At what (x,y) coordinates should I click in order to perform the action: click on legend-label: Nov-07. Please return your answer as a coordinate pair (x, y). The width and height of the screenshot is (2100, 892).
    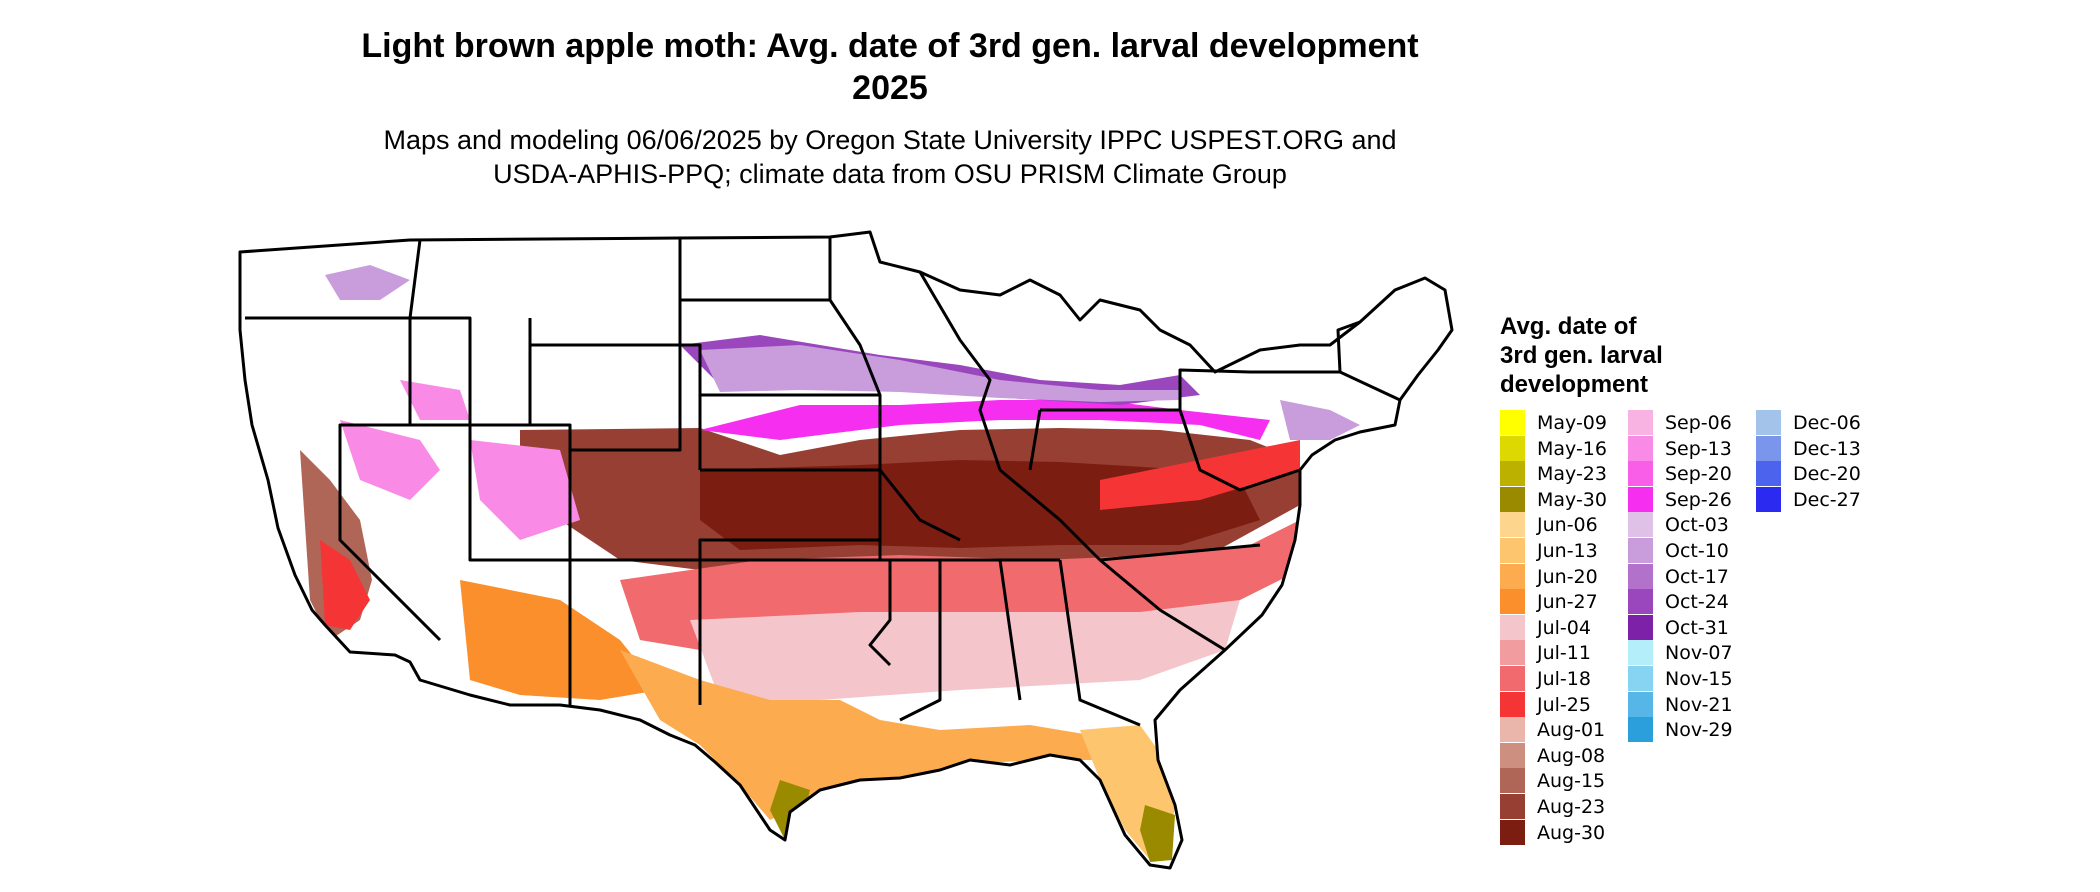
    Looking at the image, I should click on (1699, 653).